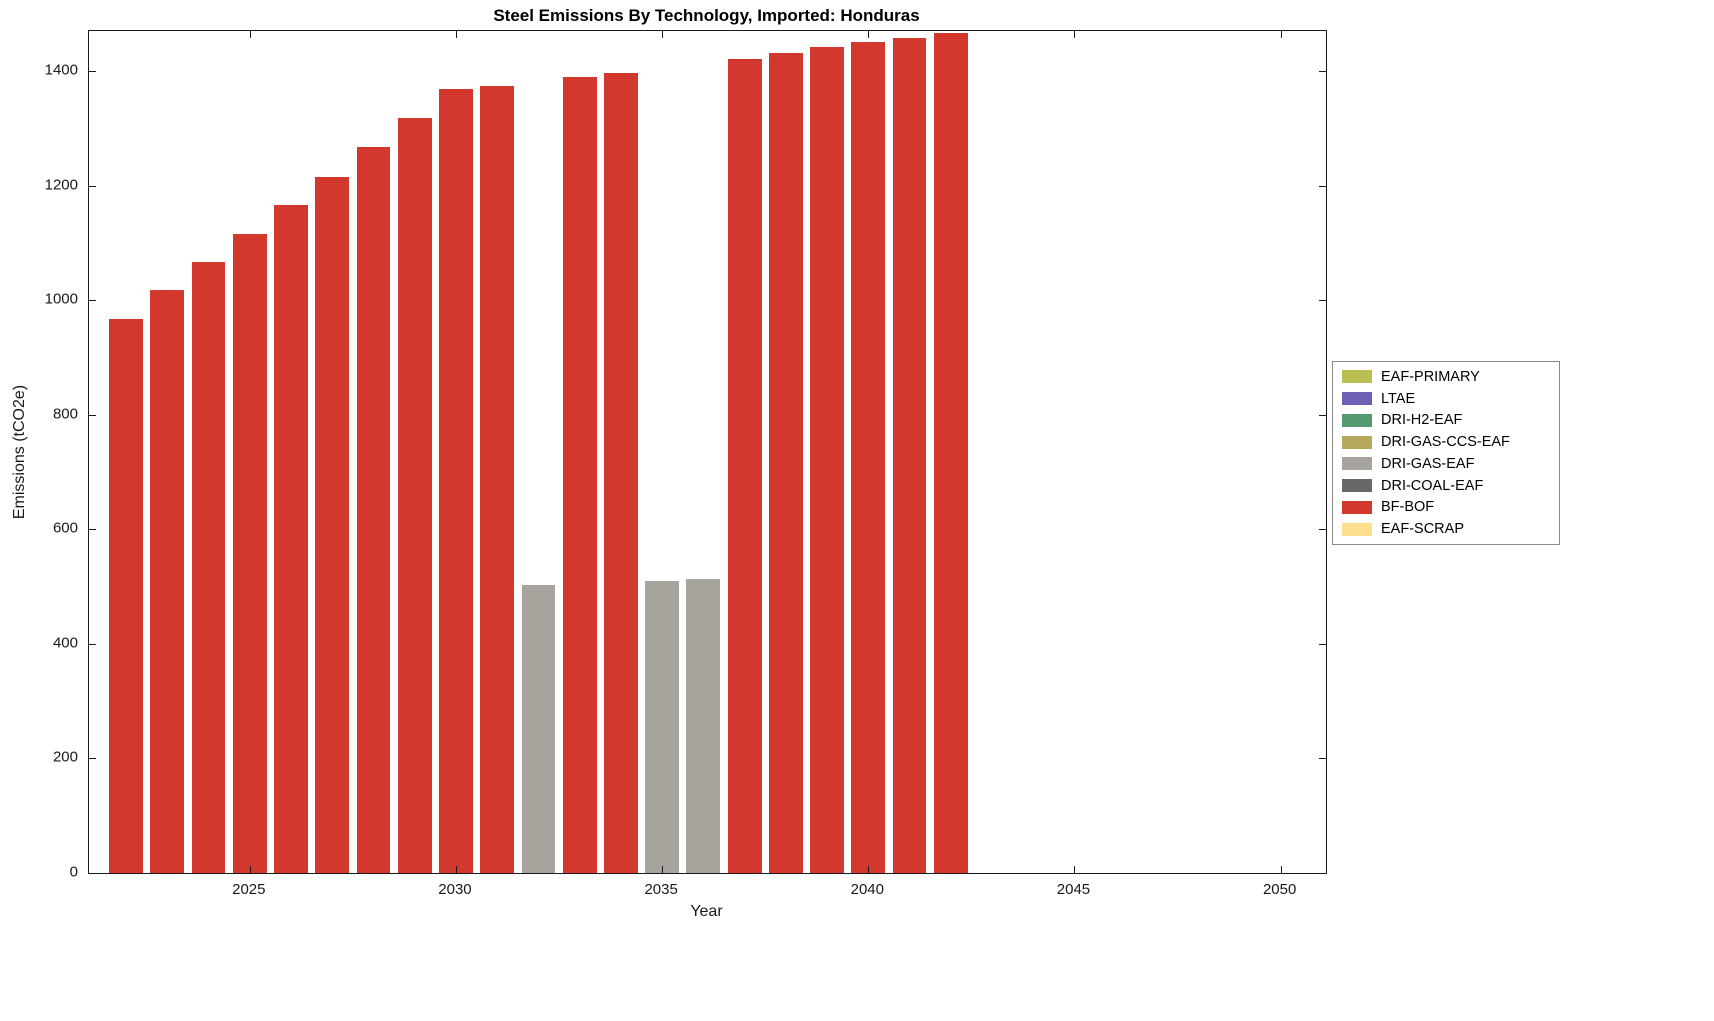 This screenshot has height=1021, width=1714. I want to click on x-tick-label: 2045, so click(1073, 889).